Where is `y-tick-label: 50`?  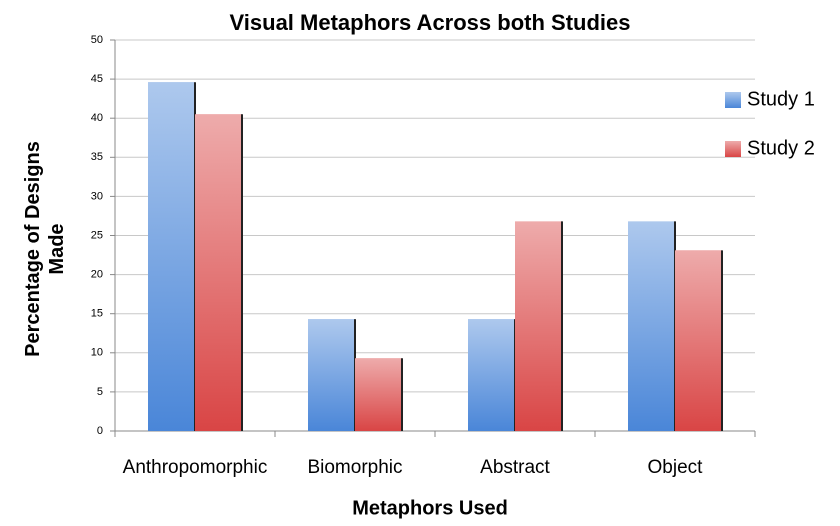 y-tick-label: 50 is located at coordinates (97, 40).